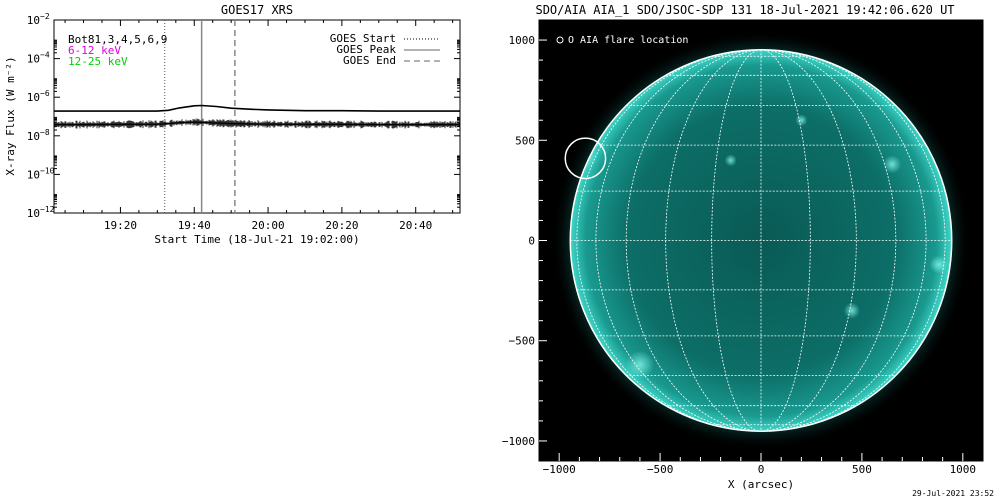  I want to click on y-tick-label: 0, so click(531, 241).